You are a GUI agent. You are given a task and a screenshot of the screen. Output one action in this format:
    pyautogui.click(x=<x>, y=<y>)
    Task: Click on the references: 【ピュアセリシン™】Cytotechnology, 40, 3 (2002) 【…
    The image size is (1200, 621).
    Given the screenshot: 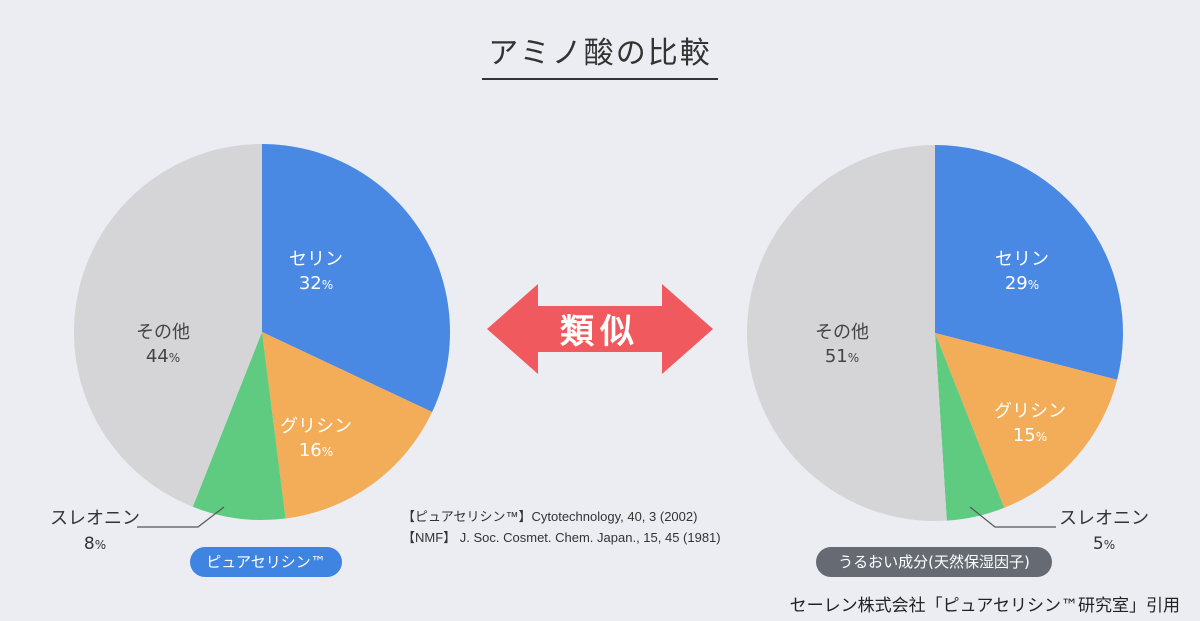 What is the action you would take?
    pyautogui.click(x=561, y=527)
    